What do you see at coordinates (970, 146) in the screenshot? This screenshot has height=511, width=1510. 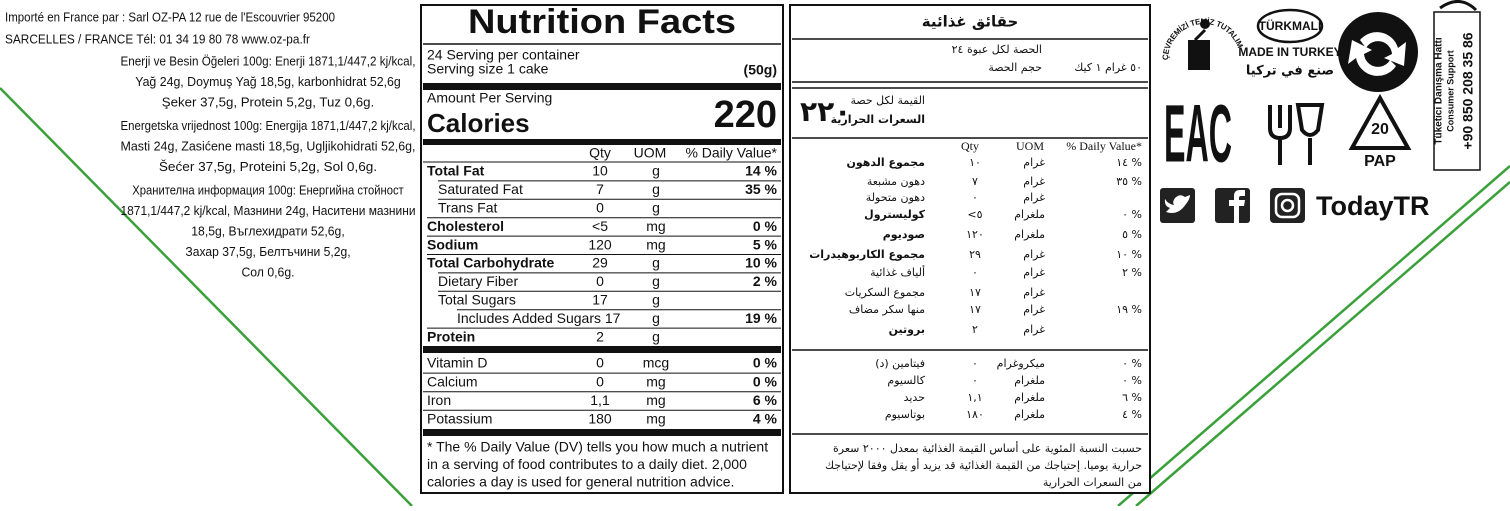 I see `column-header-ar: Qty` at bounding box center [970, 146].